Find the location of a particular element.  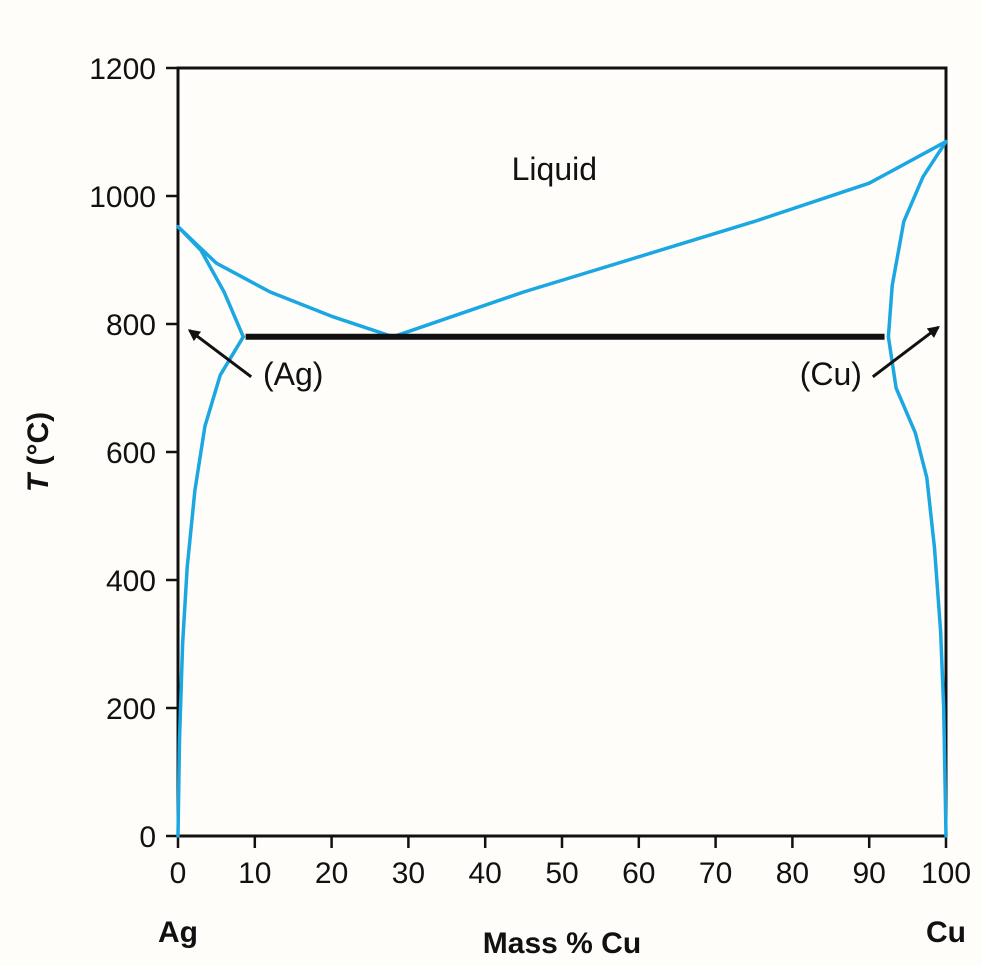

solvus-cu-line is located at coordinates (917, 586).